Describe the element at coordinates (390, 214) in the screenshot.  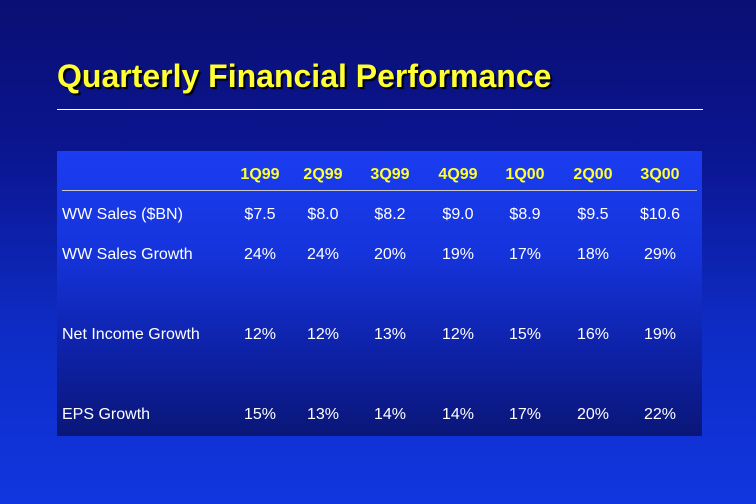
I see `table-cell: $8.2` at that location.